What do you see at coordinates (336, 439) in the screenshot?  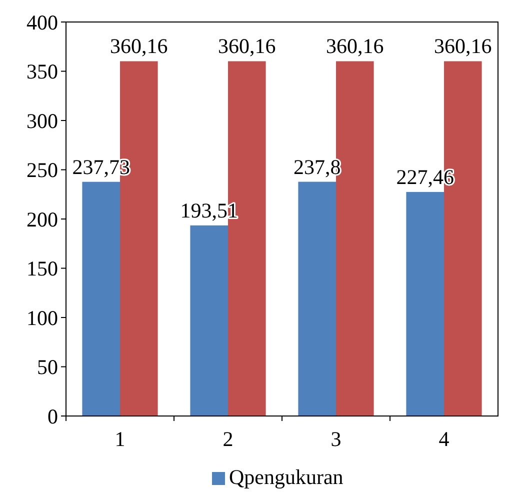 I see `x-tick-label: 3` at bounding box center [336, 439].